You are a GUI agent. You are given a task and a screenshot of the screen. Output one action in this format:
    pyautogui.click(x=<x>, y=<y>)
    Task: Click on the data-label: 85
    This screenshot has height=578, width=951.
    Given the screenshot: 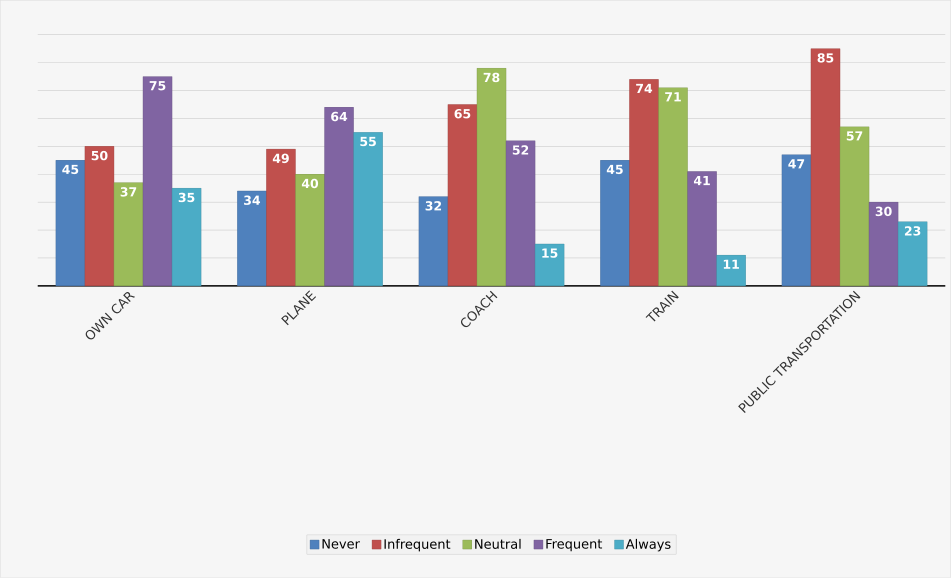 What is the action you would take?
    pyautogui.click(x=826, y=58)
    